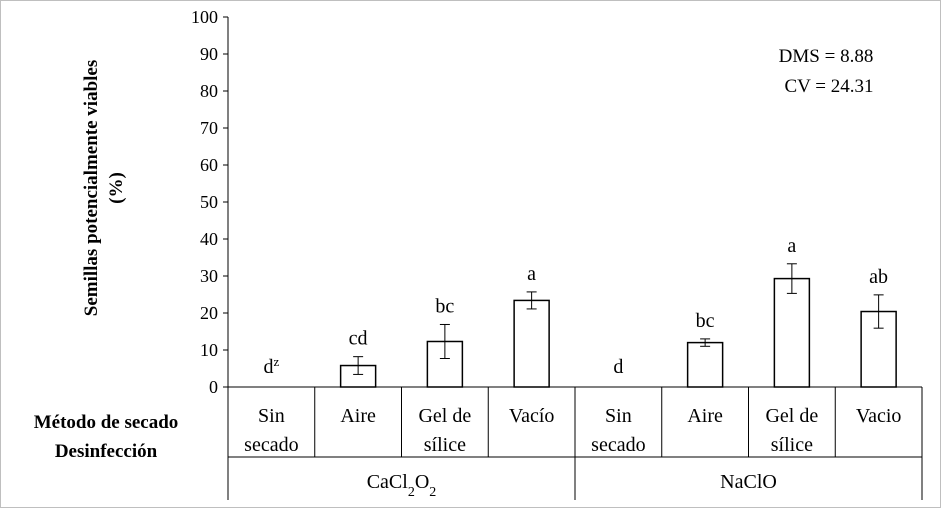 Image resolution: width=941 pixels, height=508 pixels. Describe the element at coordinates (618, 367) in the screenshot. I see `significance-letter: d` at that location.